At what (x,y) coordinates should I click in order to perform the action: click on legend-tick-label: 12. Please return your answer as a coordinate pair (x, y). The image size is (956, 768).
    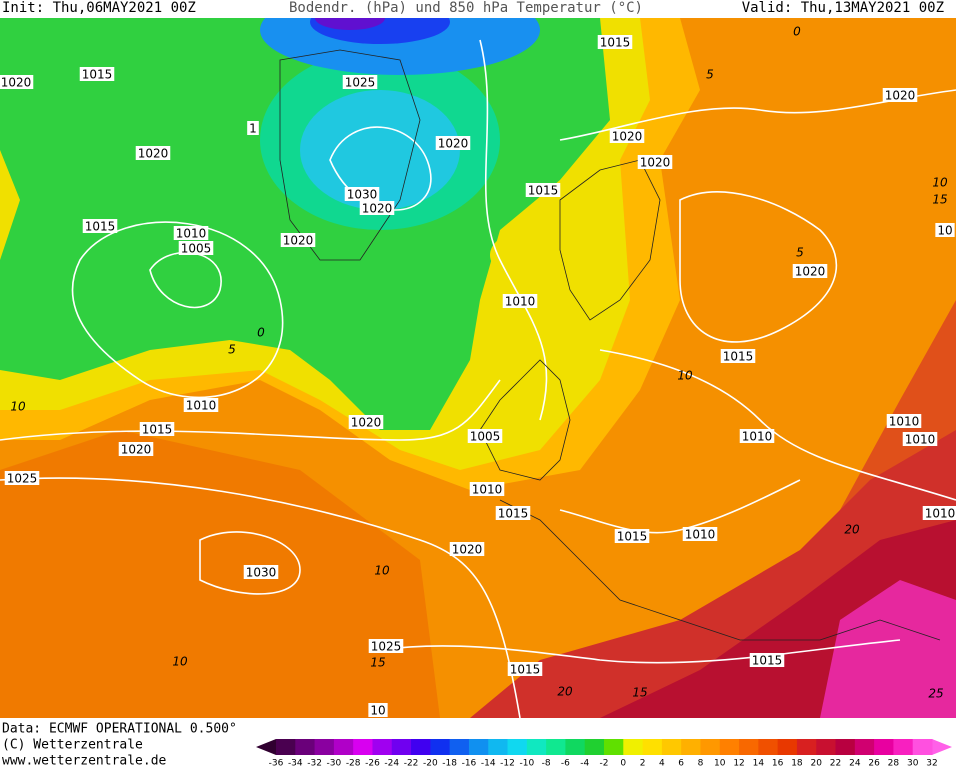
    Looking at the image, I should click on (738, 763).